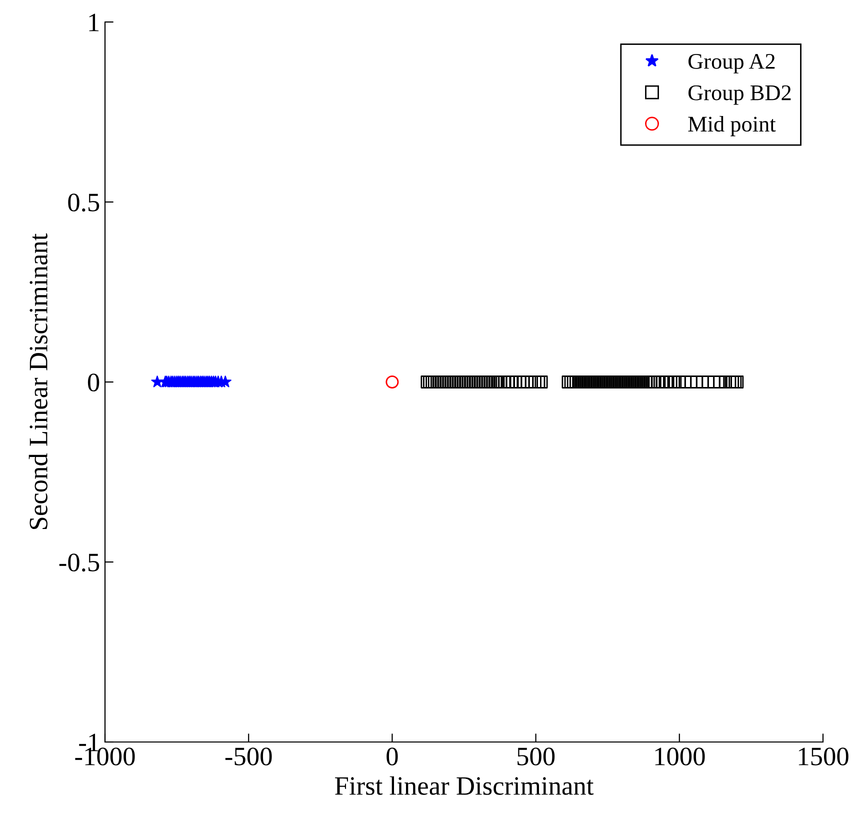  What do you see at coordinates (823, 757) in the screenshot?
I see `x-tick-label: 1500` at bounding box center [823, 757].